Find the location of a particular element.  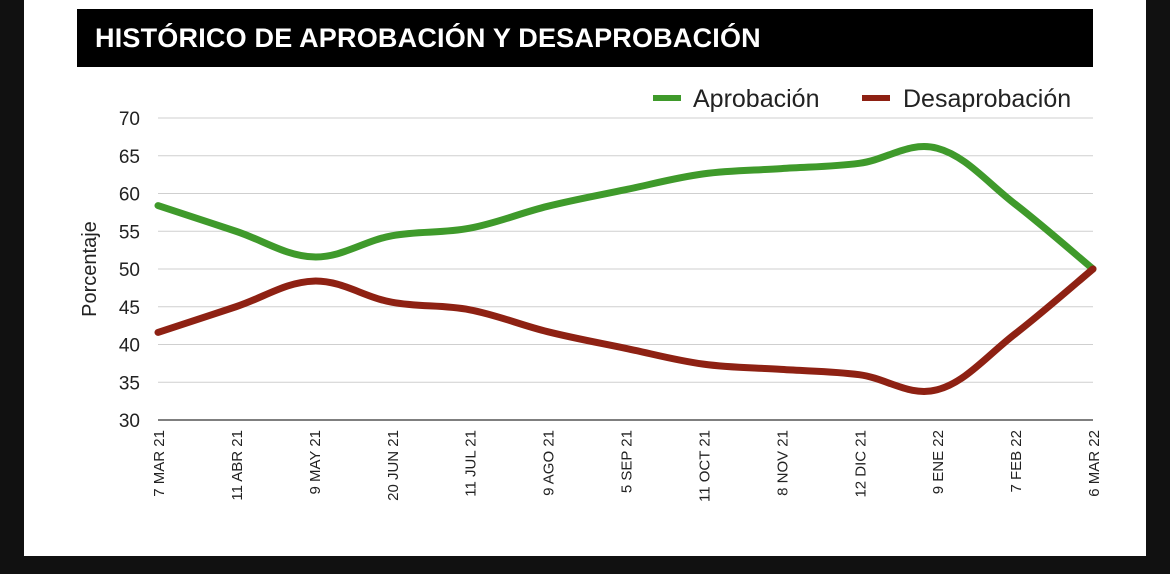

legend-label: Desaprobación is located at coordinates (987, 99).